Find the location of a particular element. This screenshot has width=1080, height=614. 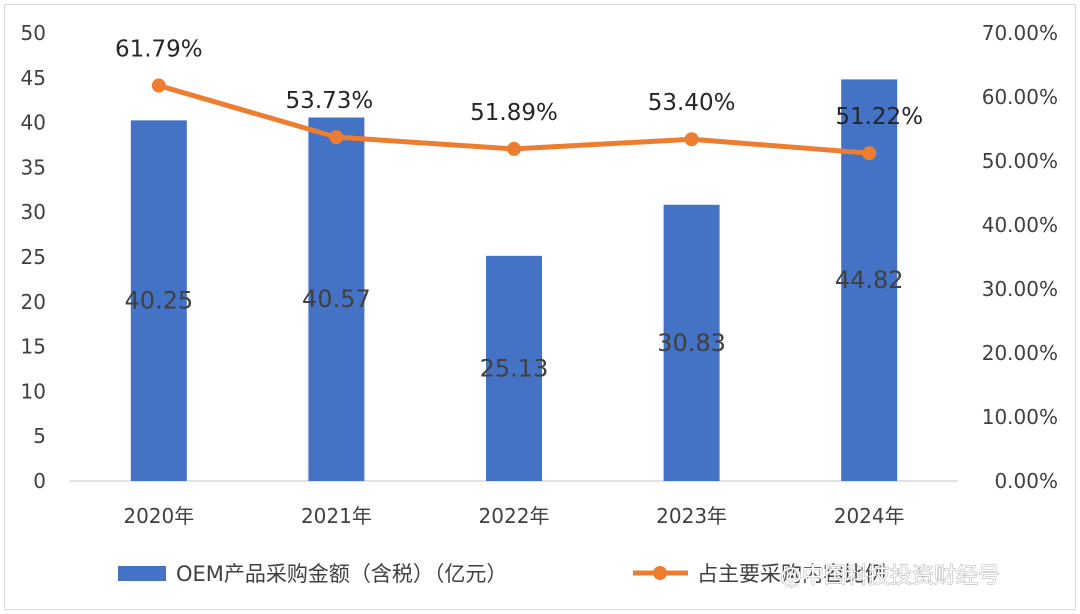

legend-bar-label: OEM产品采购金额（含税）（亿元） is located at coordinates (341, 574).